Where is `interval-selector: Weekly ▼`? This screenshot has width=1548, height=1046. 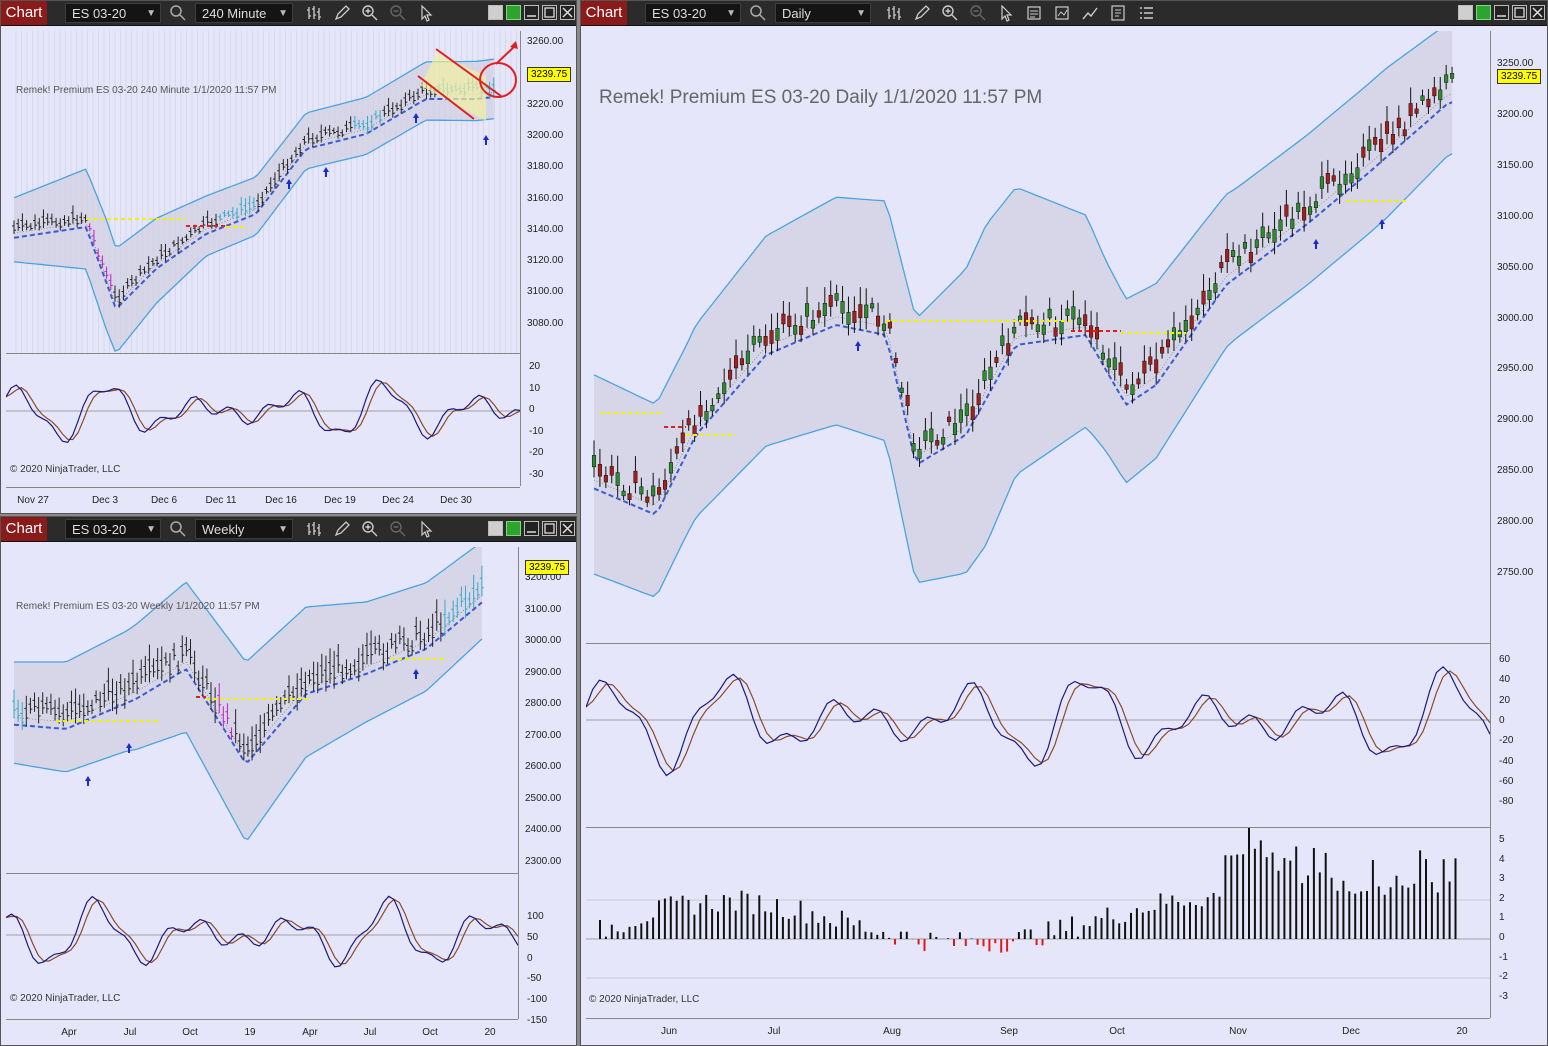 interval-selector: Weekly ▼ is located at coordinates (244, 529).